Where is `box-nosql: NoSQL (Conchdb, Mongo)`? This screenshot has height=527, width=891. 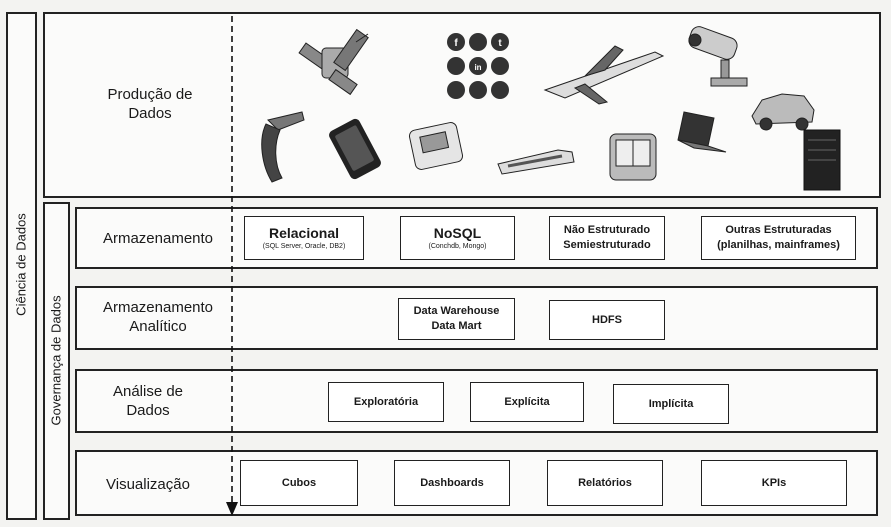
box-nosql: NoSQL (Conchdb, Mongo) is located at coordinates (457, 238).